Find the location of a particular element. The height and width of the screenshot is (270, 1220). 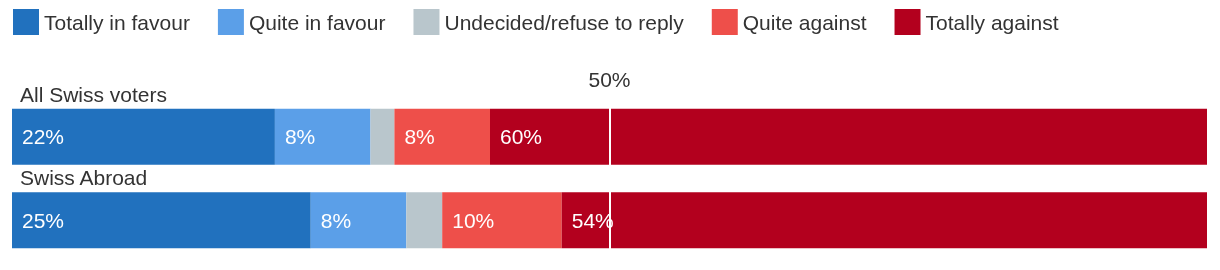

y-tick-label: All Swiss voters is located at coordinates (94, 94).